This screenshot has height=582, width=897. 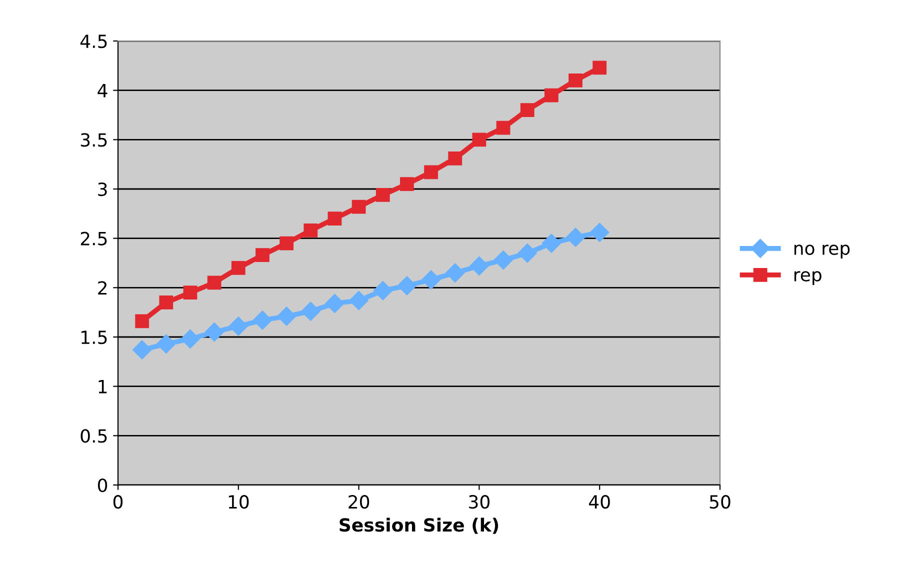 What do you see at coordinates (94, 337) in the screenshot?
I see `y-tick-label: 1.5` at bounding box center [94, 337].